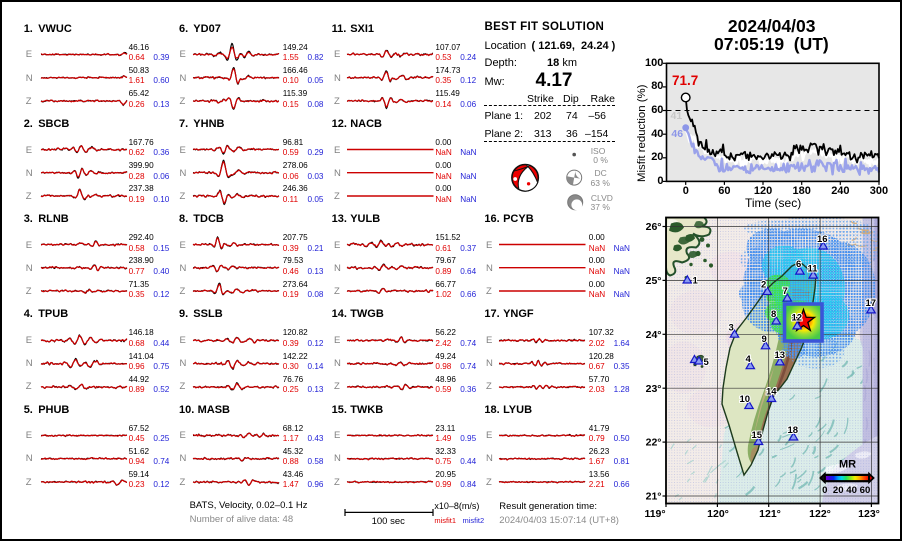 The height and width of the screenshot is (541, 902). Describe the element at coordinates (822, 239) in the screenshot. I see `svg-text: 16` at that location.